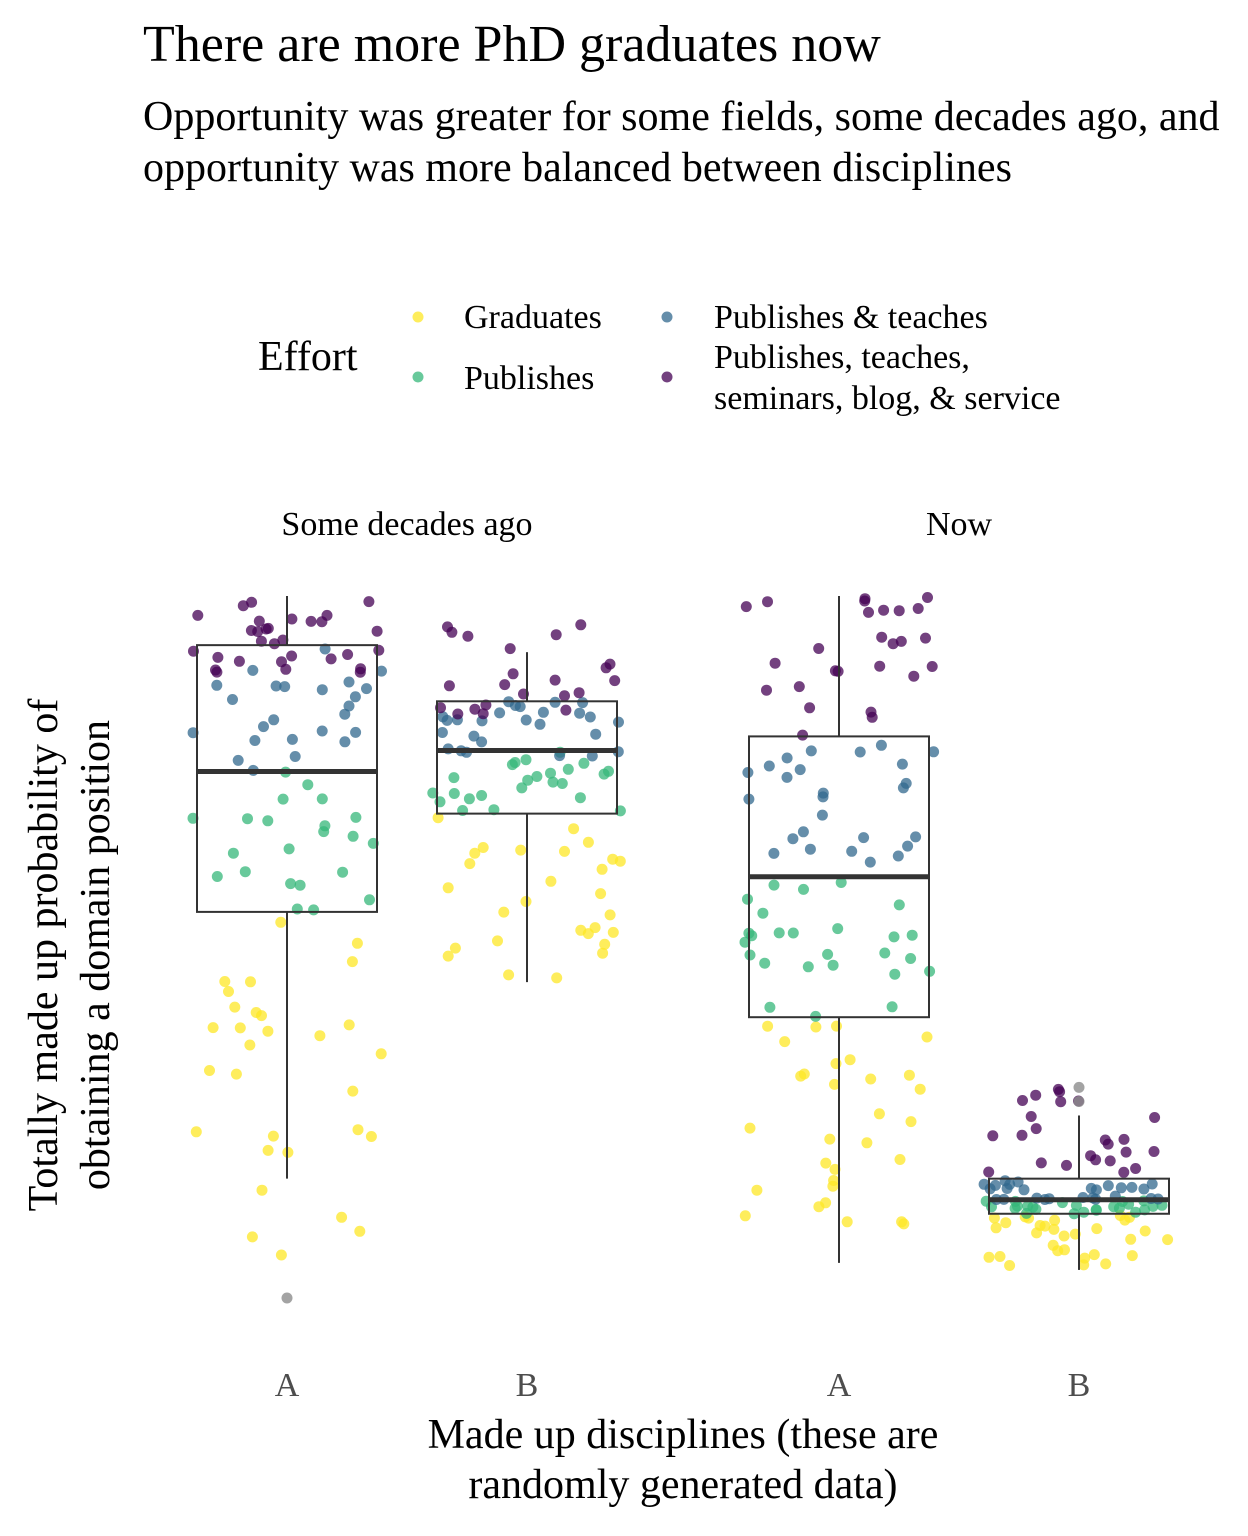  What do you see at coordinates (667, 377) in the screenshot?
I see `legend-key-publishes-teaches-service` at bounding box center [667, 377].